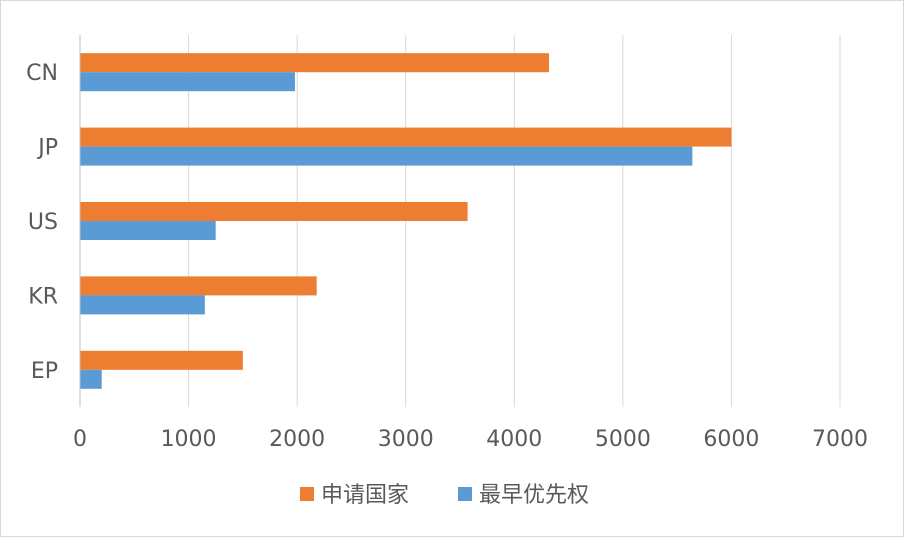  I want to click on x-tick-label: 3000, so click(406, 439).